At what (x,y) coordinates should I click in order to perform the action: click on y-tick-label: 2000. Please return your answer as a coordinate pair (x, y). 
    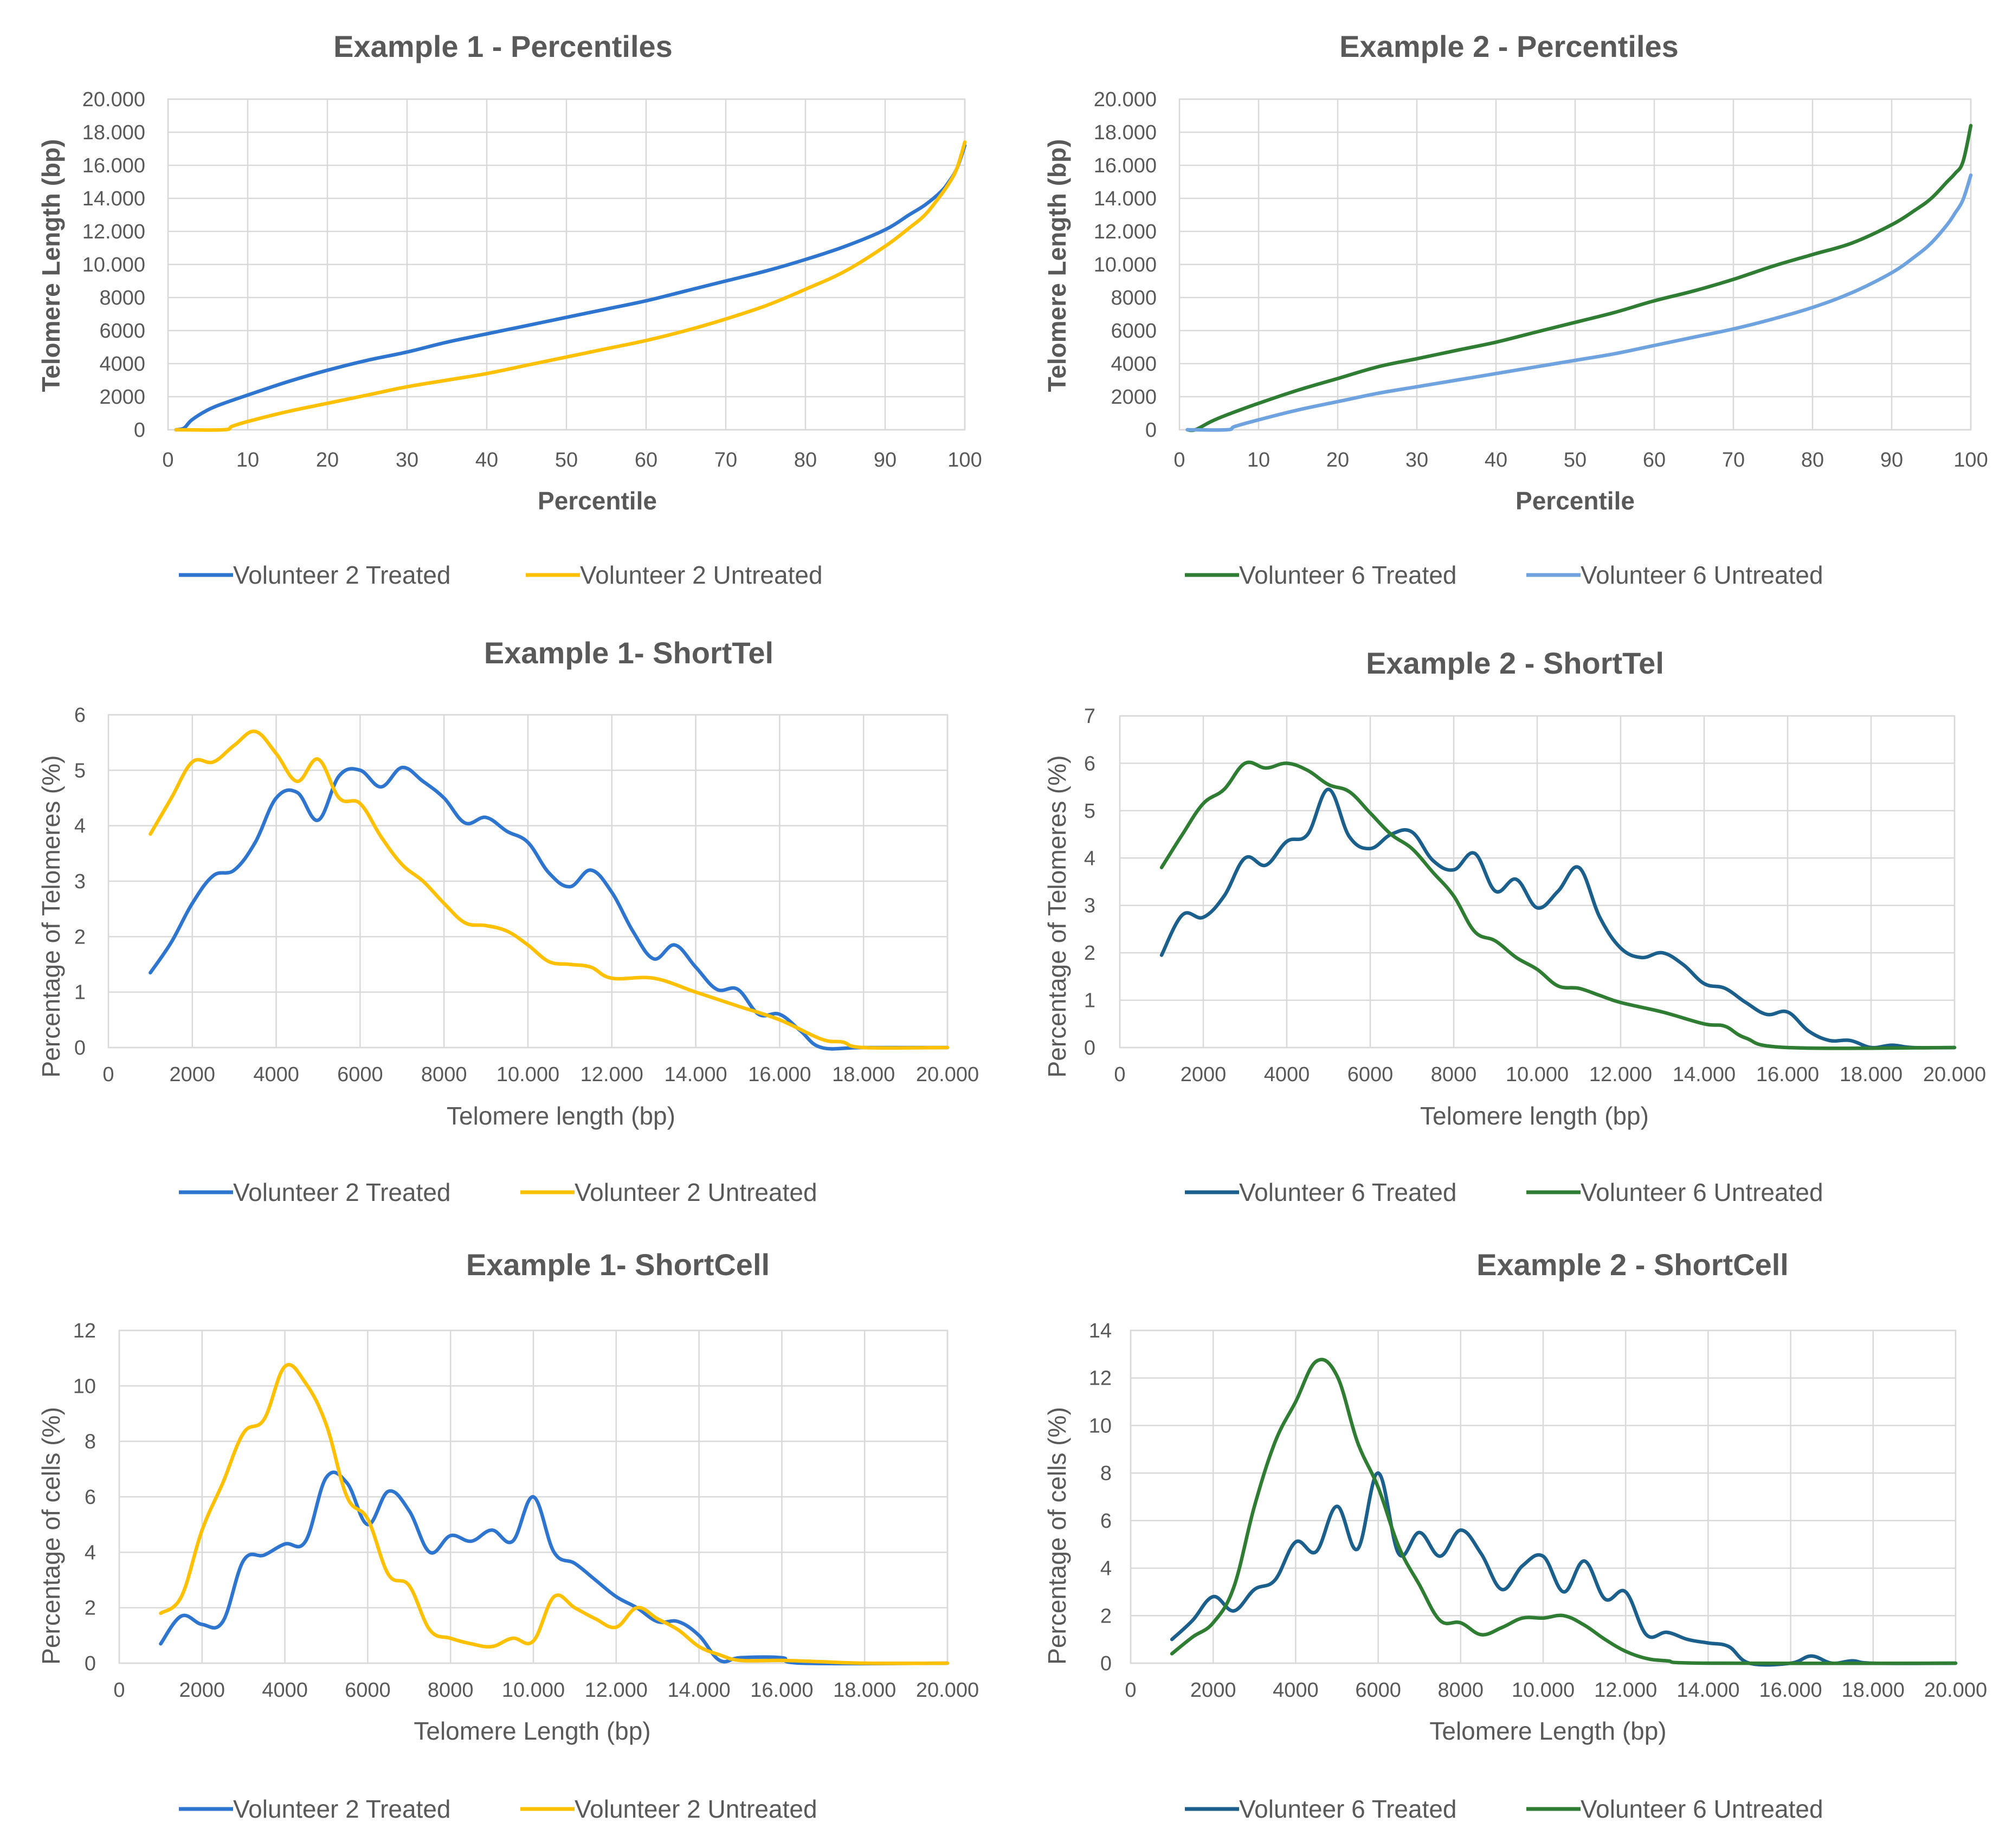
    Looking at the image, I should click on (1134, 398).